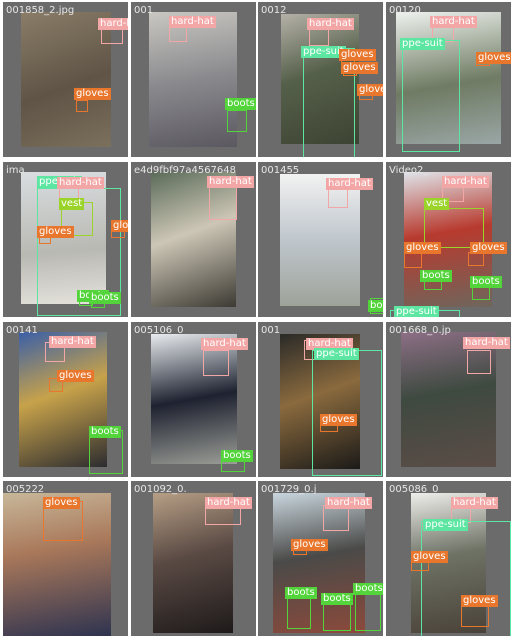  I want to click on tile-filename: 001858_2.jpg, so click(40, 10).